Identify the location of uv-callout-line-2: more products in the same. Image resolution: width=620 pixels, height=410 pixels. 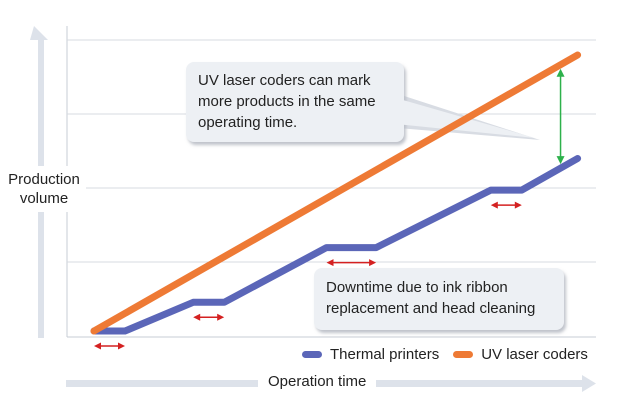
(287, 101).